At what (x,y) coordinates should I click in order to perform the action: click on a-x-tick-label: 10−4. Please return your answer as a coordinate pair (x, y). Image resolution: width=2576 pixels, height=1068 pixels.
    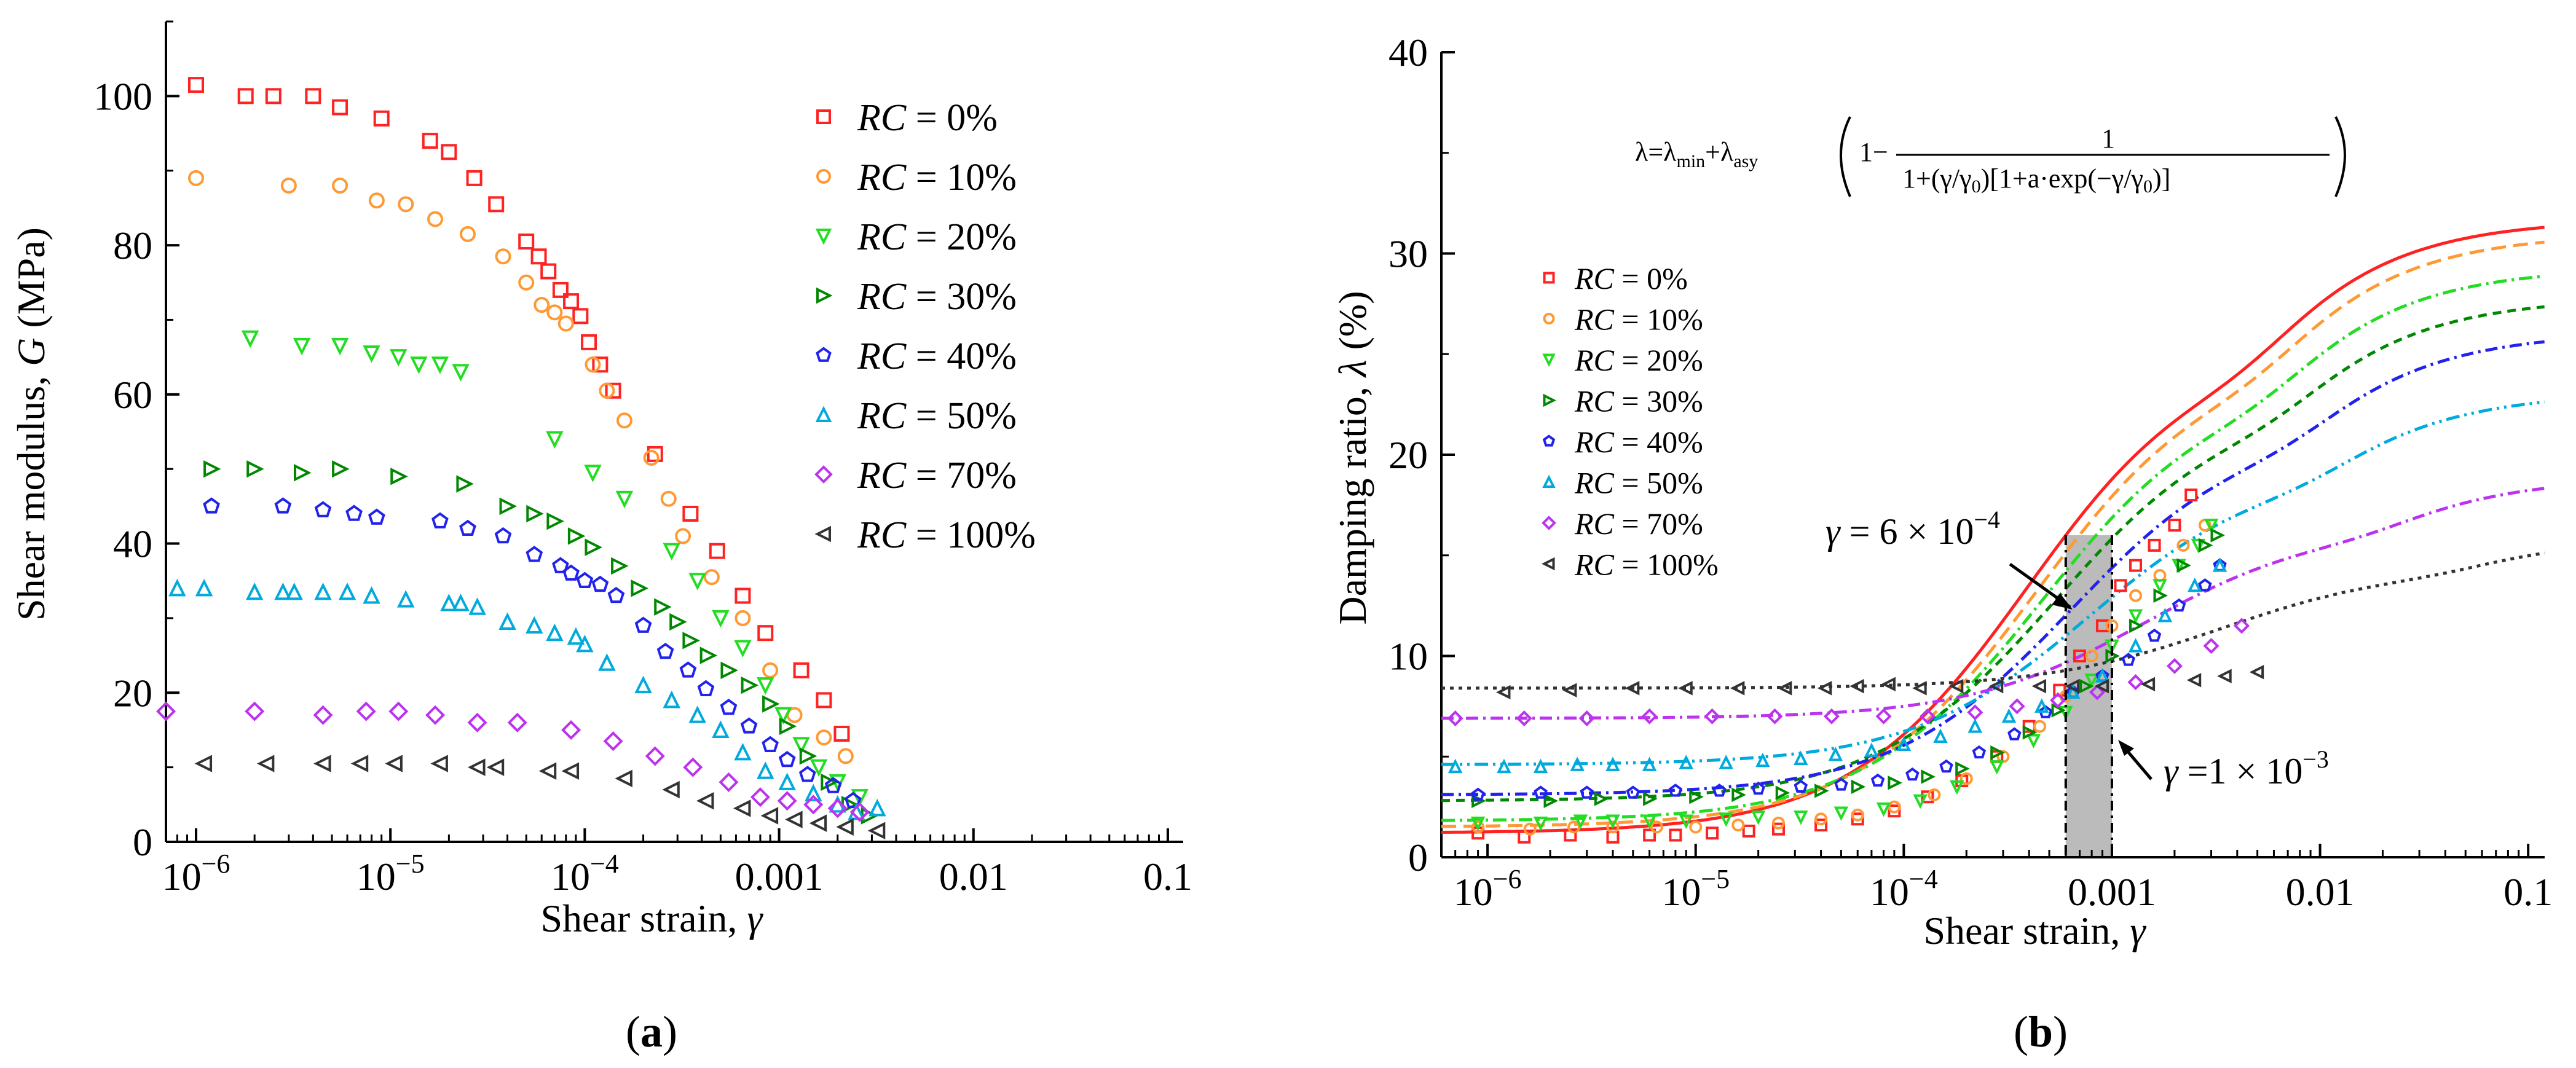
    Looking at the image, I should click on (585, 874).